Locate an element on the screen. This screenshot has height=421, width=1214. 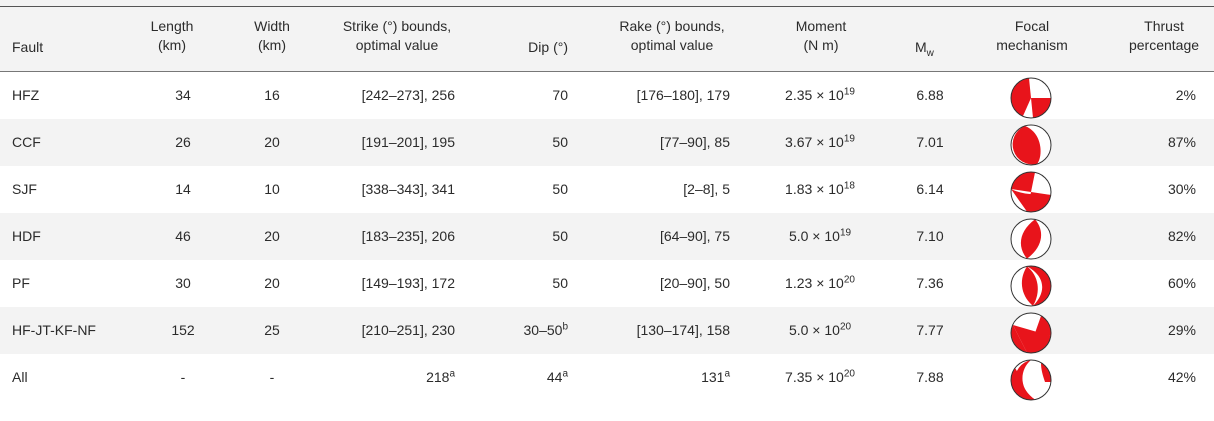
header-length: Length (km) is located at coordinates (172, 35).